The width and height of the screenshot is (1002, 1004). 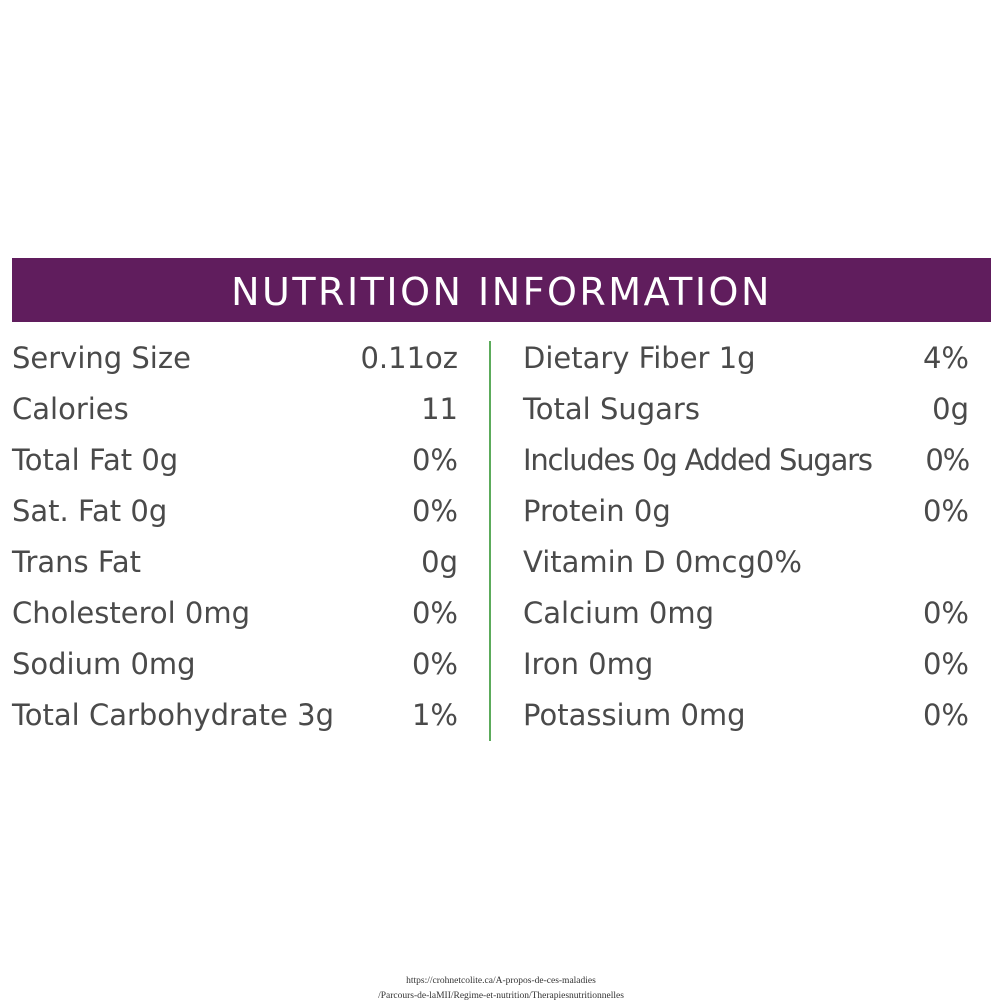 I want to click on nutrient-row-total-fat: Total Fat 0g 0%, so click(x=235, y=460).